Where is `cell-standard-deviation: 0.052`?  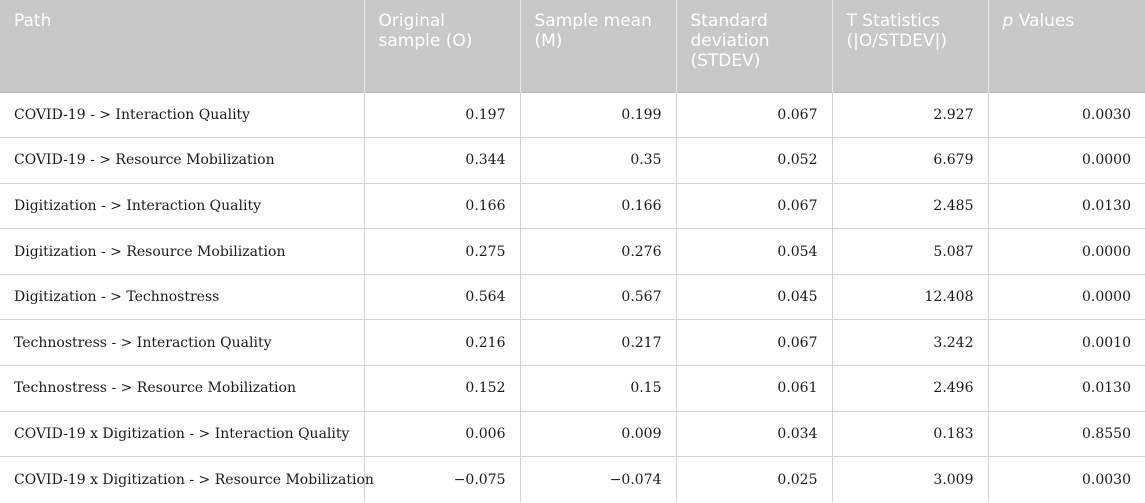 cell-standard-deviation: 0.052 is located at coordinates (753, 160).